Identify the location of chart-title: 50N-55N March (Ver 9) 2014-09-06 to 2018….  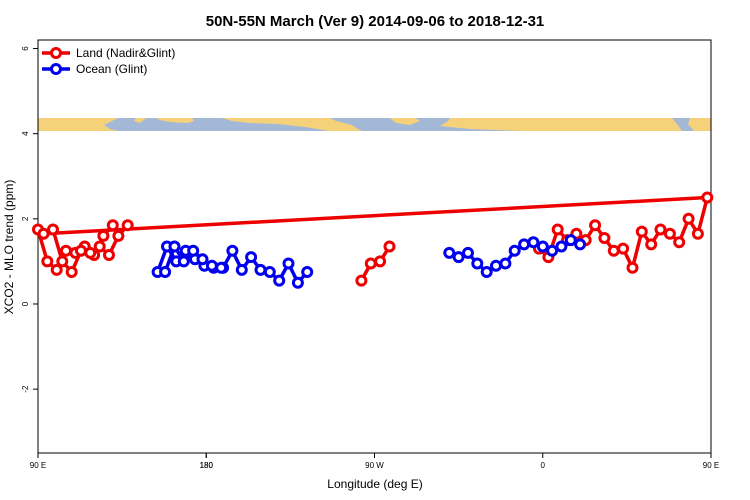
(375, 21).